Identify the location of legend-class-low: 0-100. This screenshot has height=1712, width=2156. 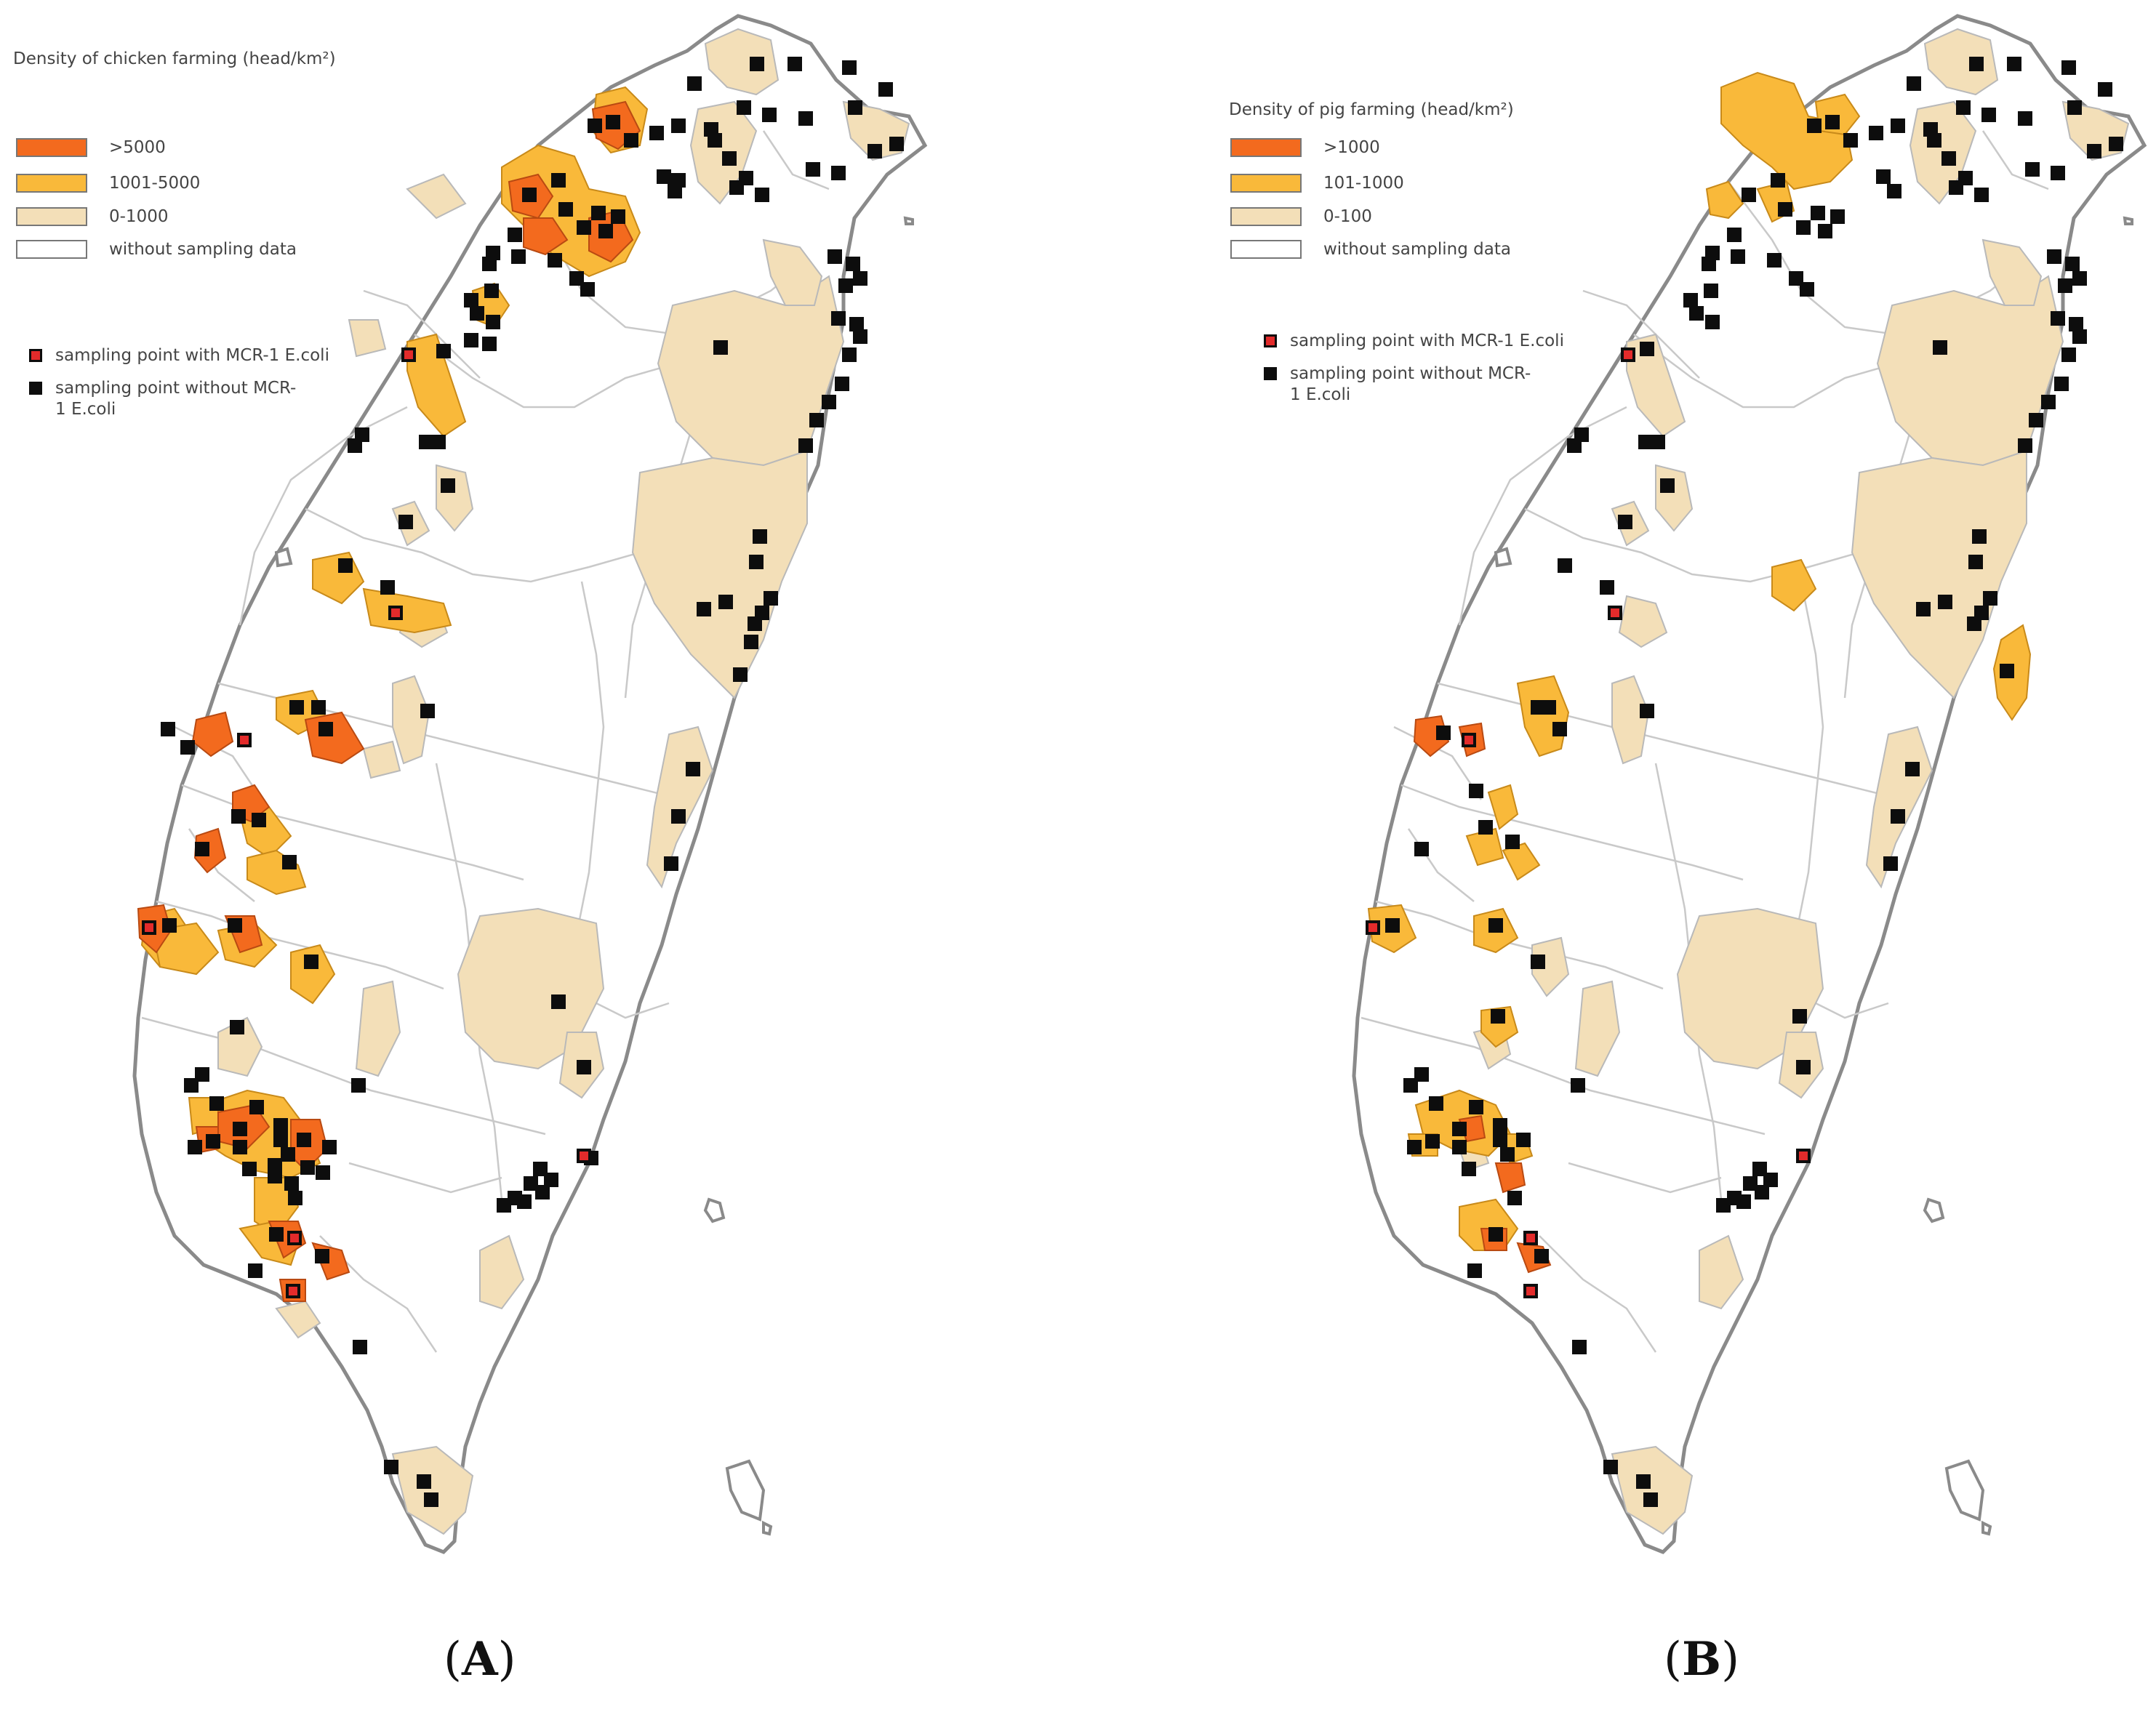
(1301, 216).